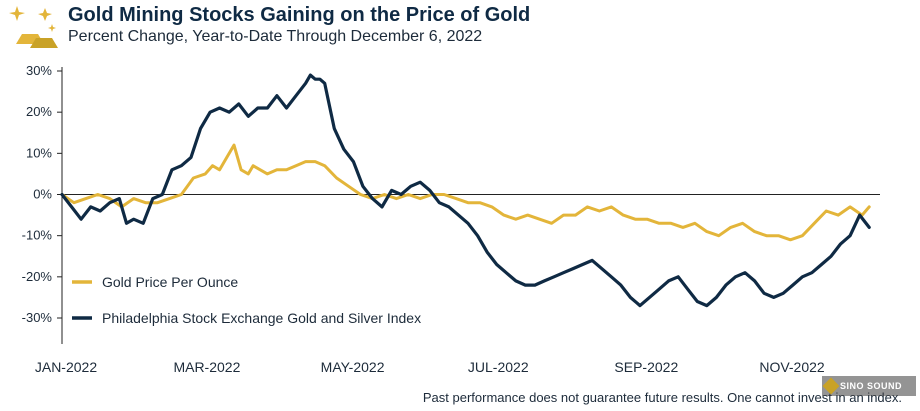 The image size is (920, 411). What do you see at coordinates (206, 367) in the screenshot?
I see `x-tick-label: MAR-2022` at bounding box center [206, 367].